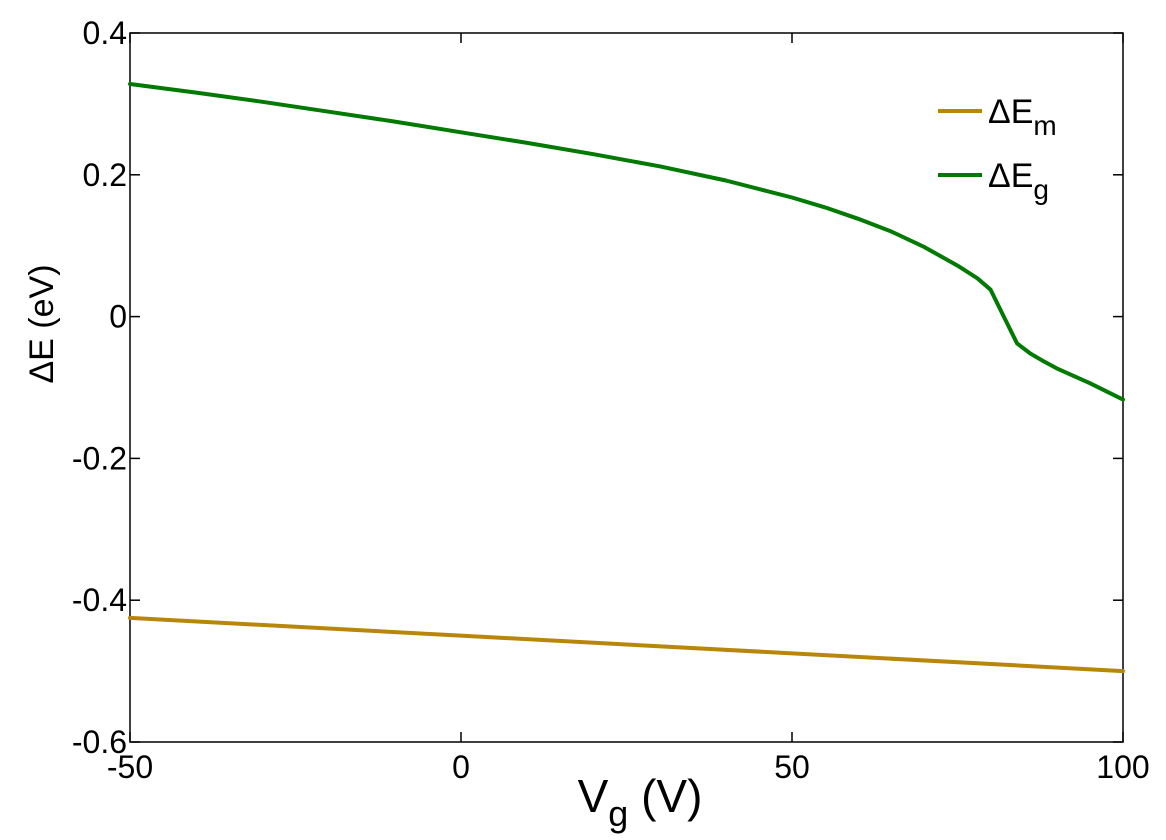 The image size is (1166, 840). I want to click on y-tick-label: -0.6, so click(99, 742).